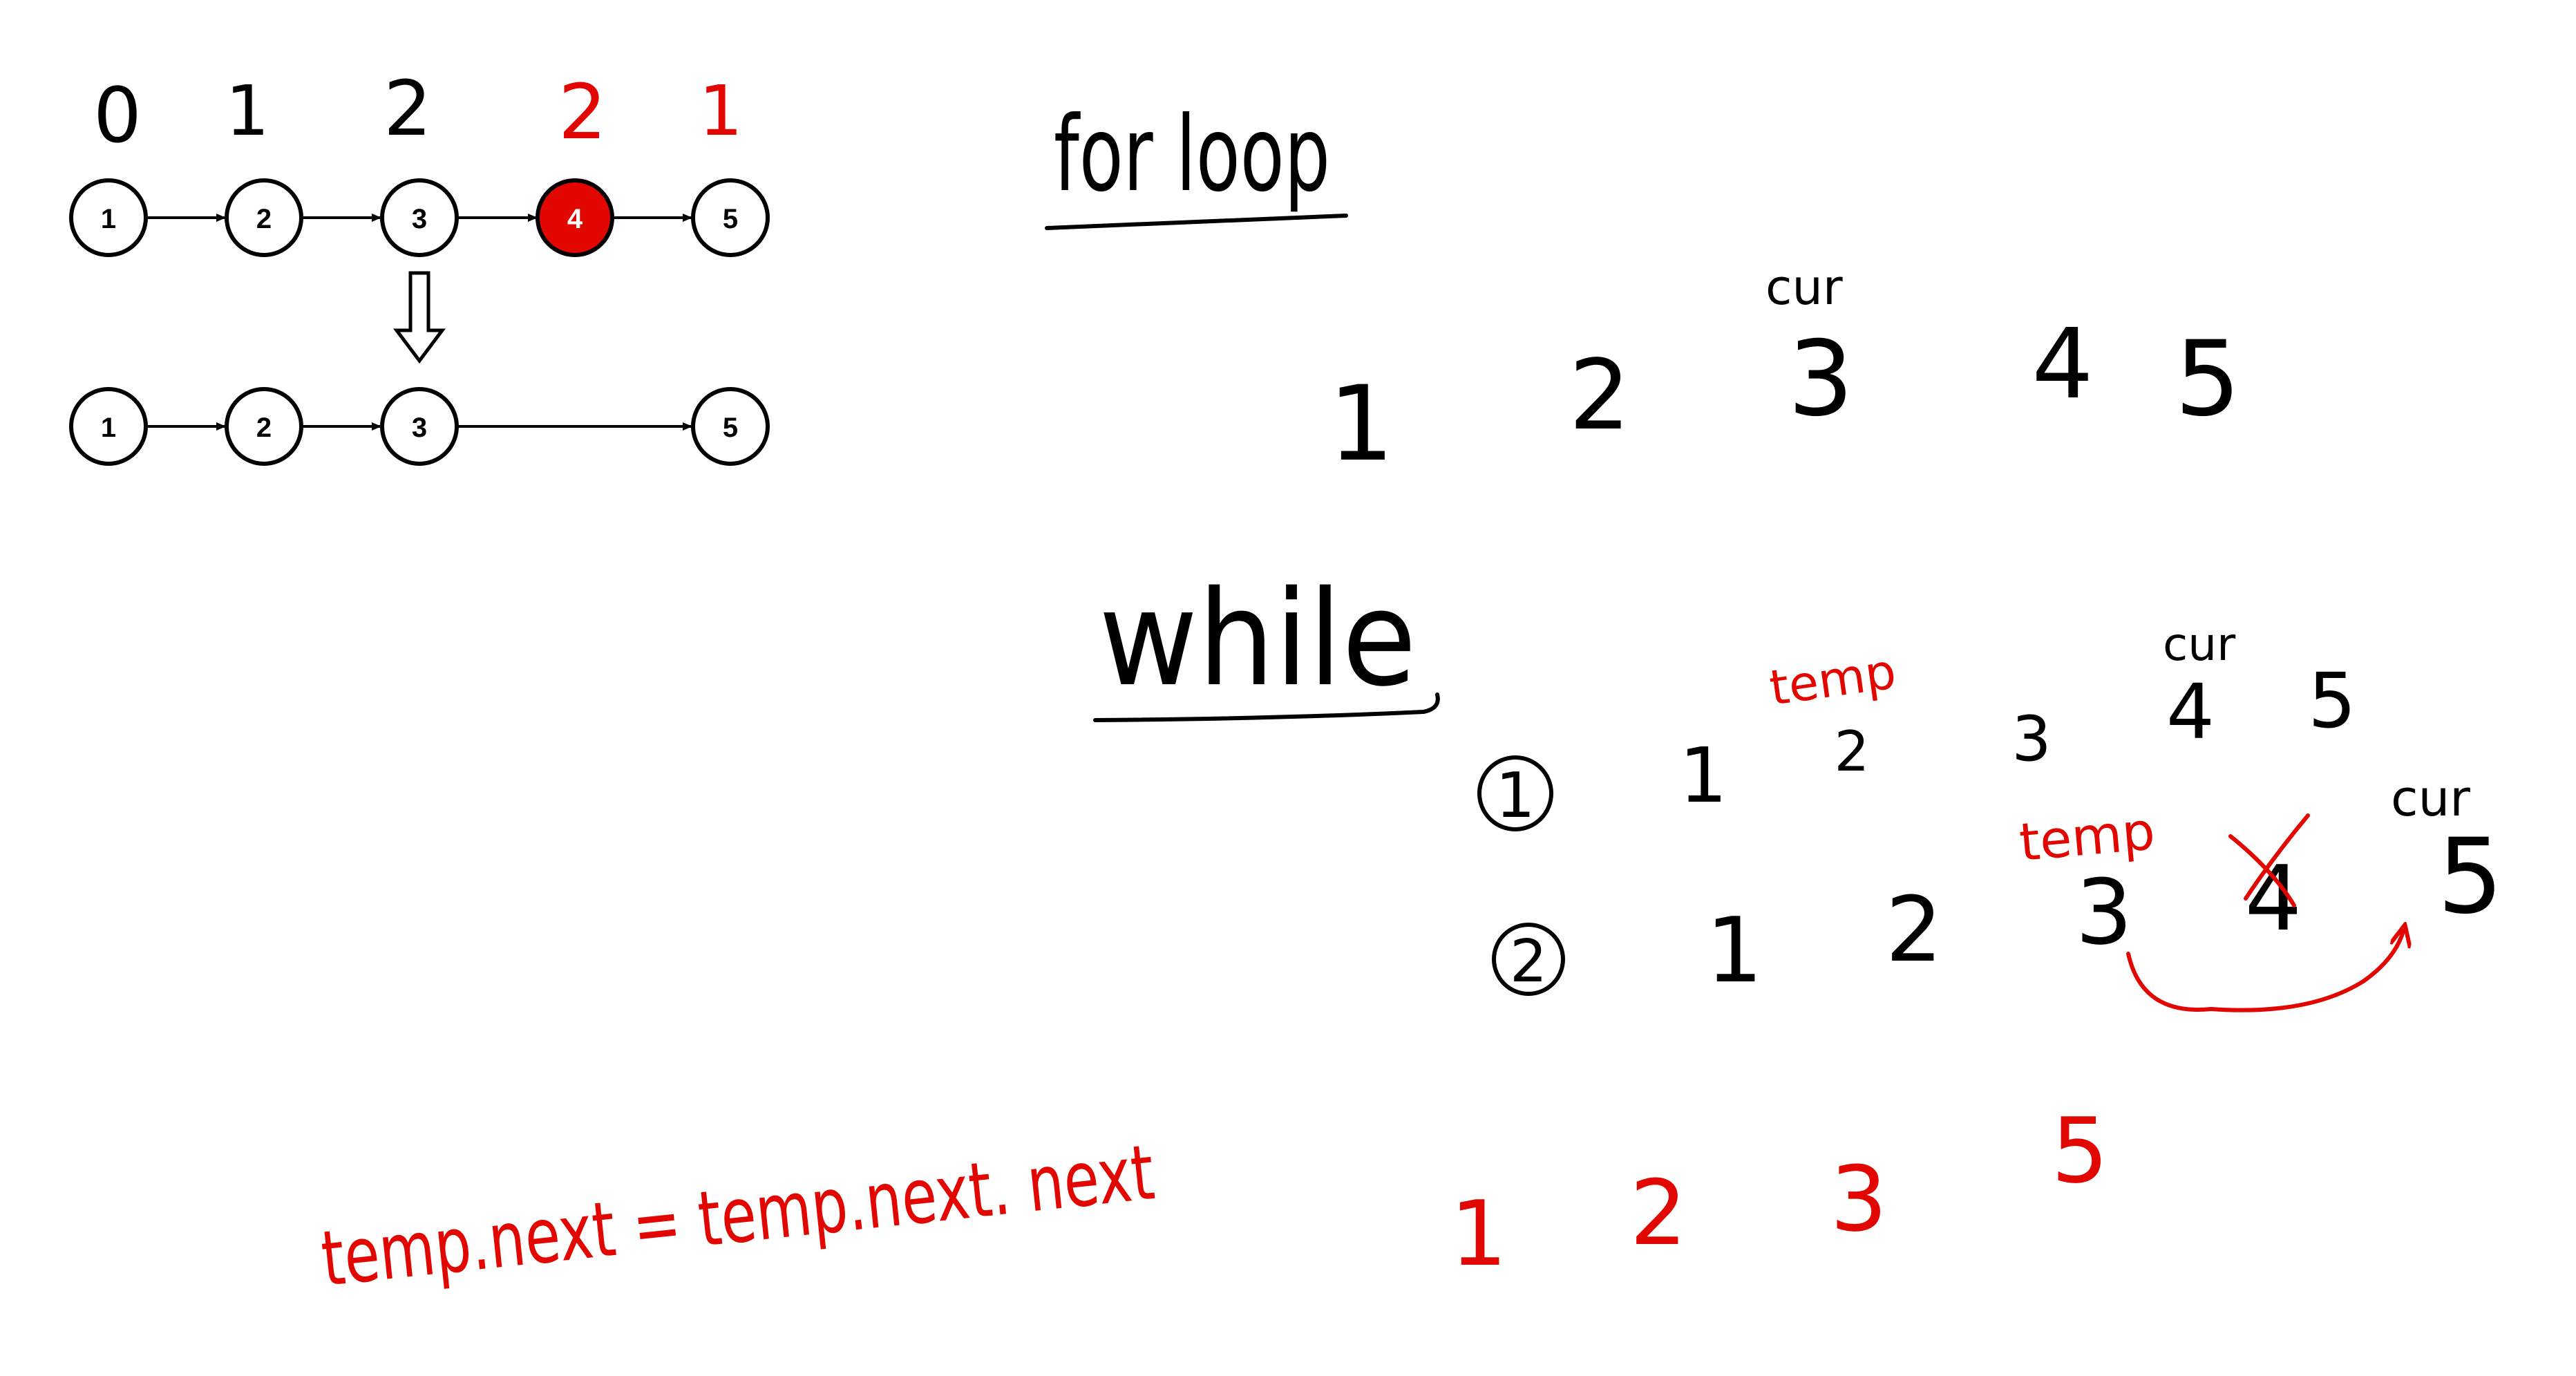 The image size is (2576, 1376). What do you see at coordinates (1914, 930) in the screenshot?
I see `step2-value: 2` at bounding box center [1914, 930].